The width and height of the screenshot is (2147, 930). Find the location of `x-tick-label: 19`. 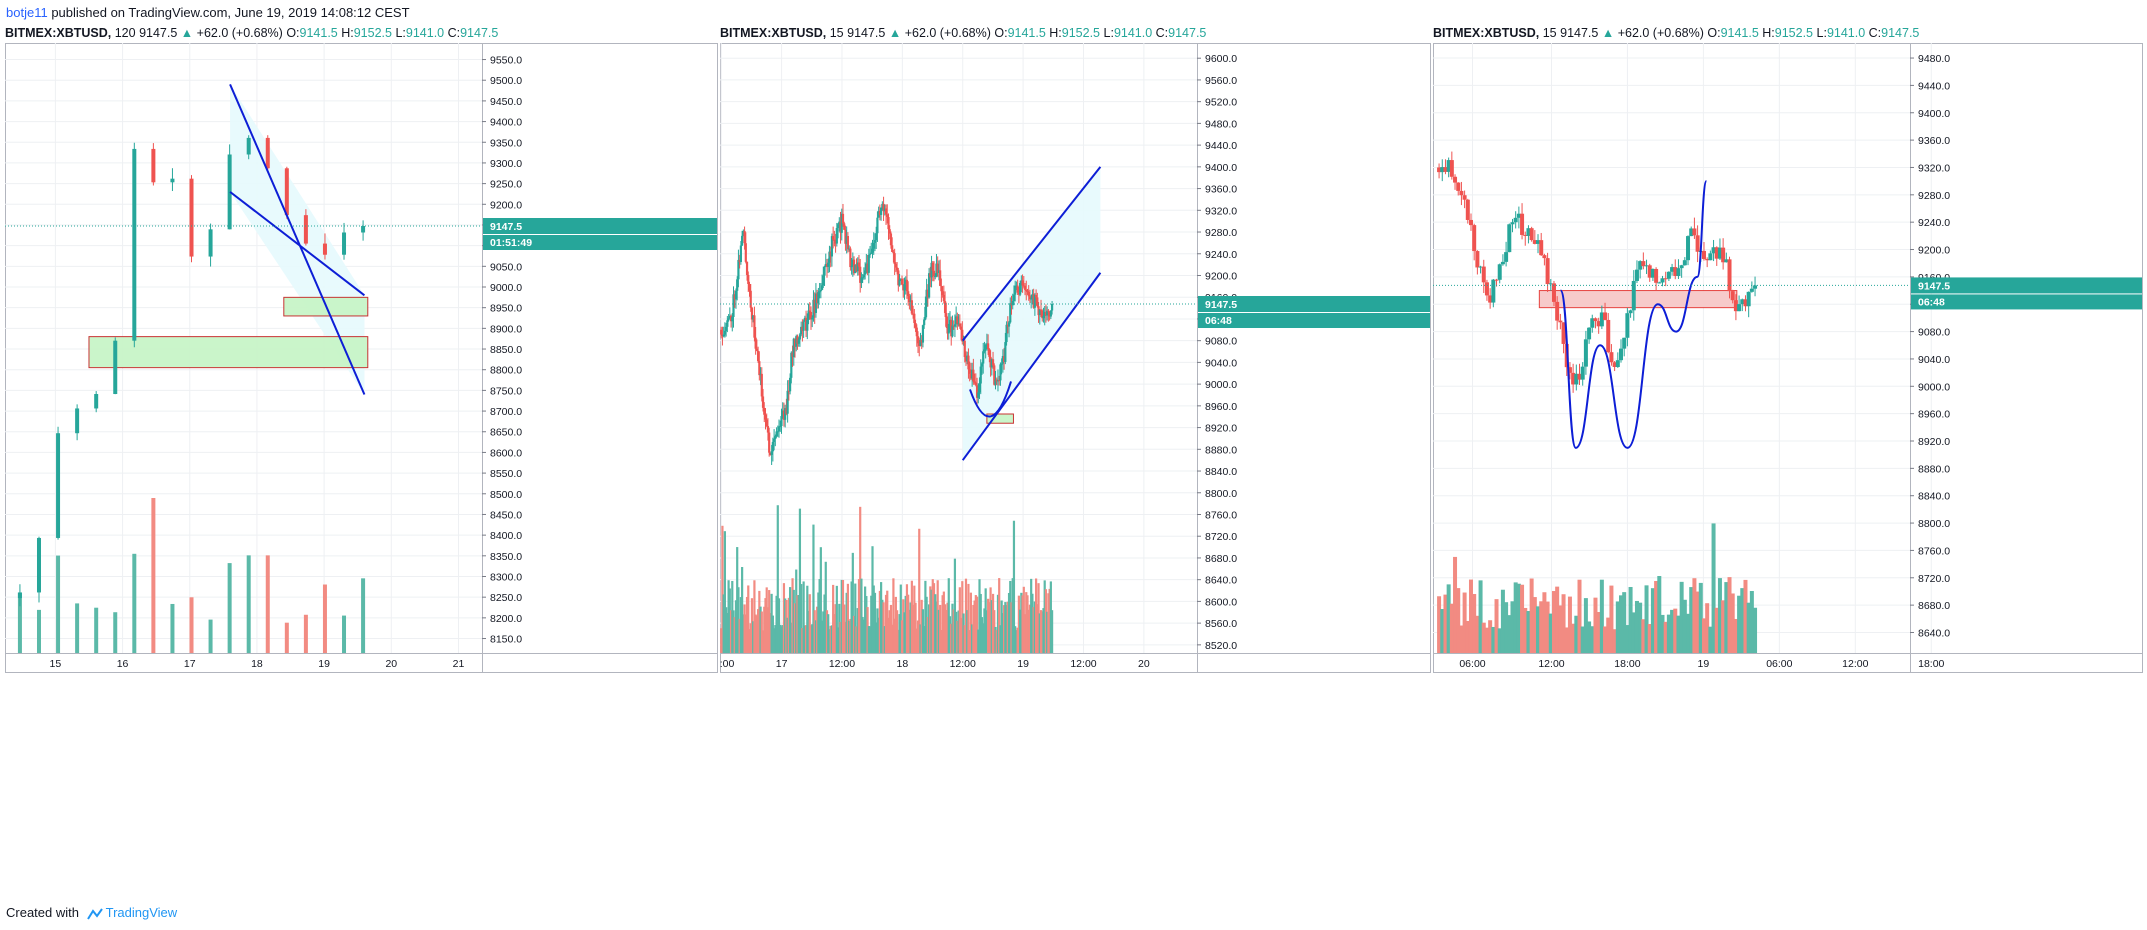

x-tick-label: 19 is located at coordinates (324, 664).